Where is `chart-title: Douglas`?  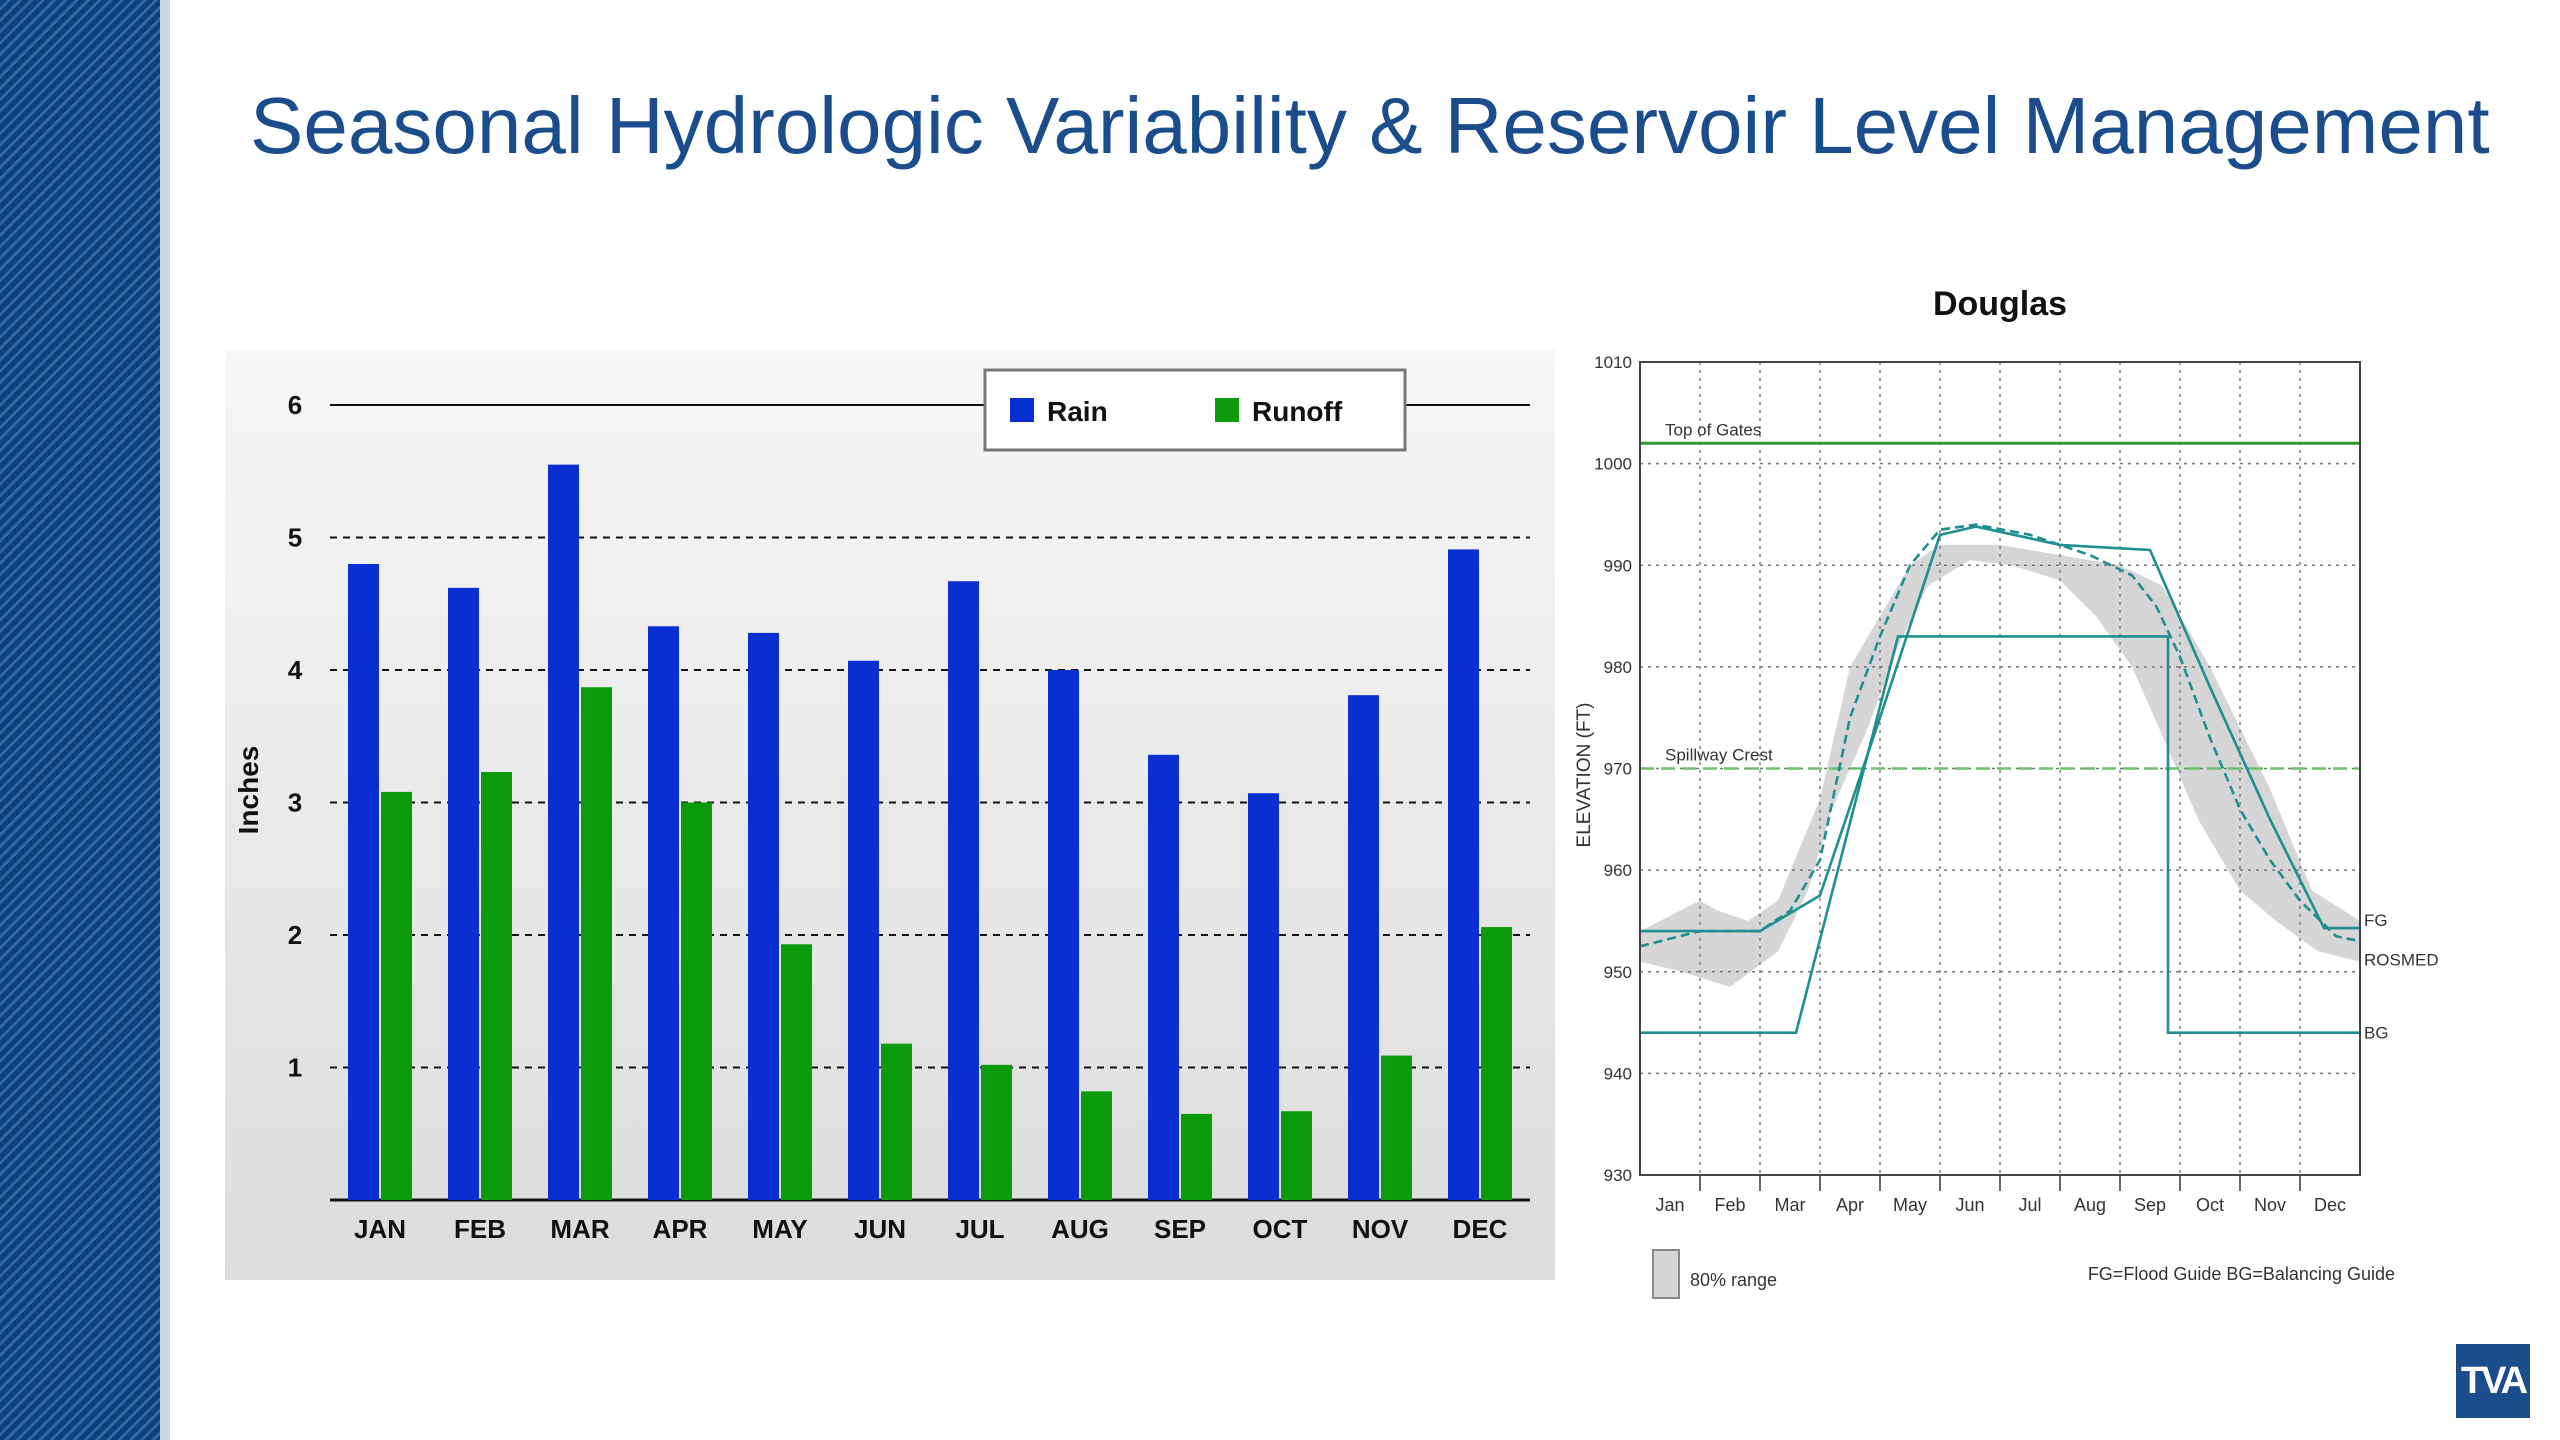 chart-title: Douglas is located at coordinates (2000, 304).